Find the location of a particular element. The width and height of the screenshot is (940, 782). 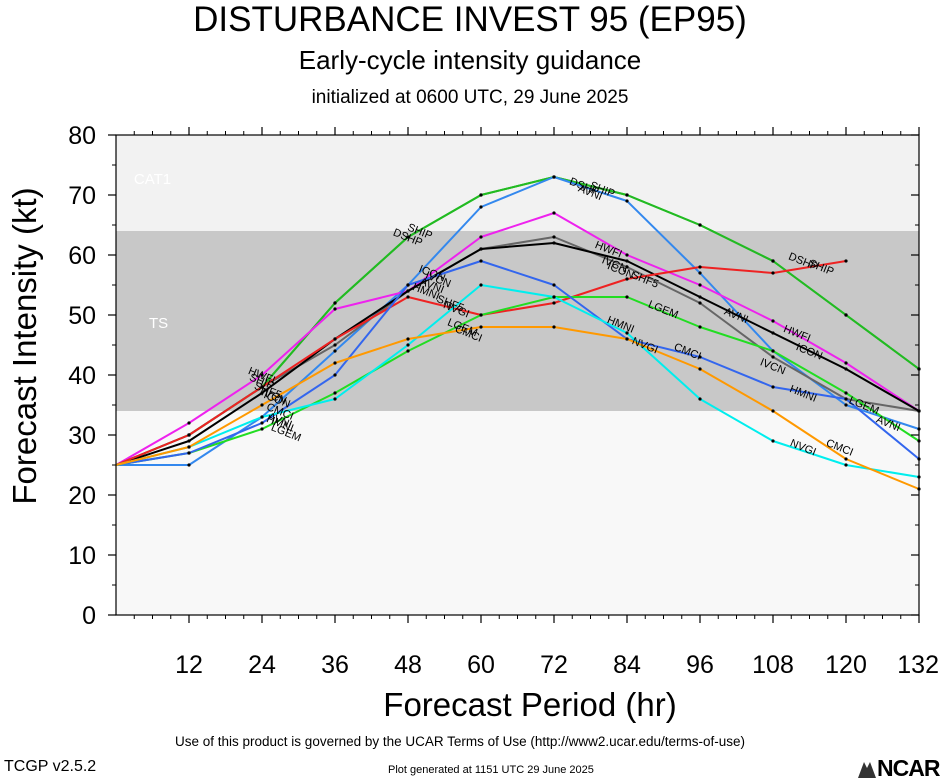

chart-subtitle: Early-cycle intensity guidance is located at coordinates (470, 60).